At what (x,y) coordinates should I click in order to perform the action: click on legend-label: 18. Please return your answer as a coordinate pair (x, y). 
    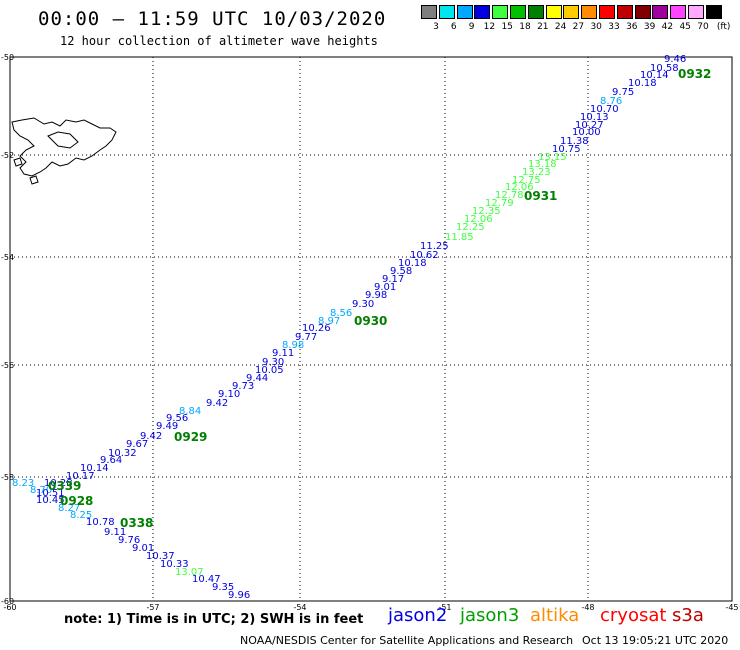
    Looking at the image, I should click on (525, 27).